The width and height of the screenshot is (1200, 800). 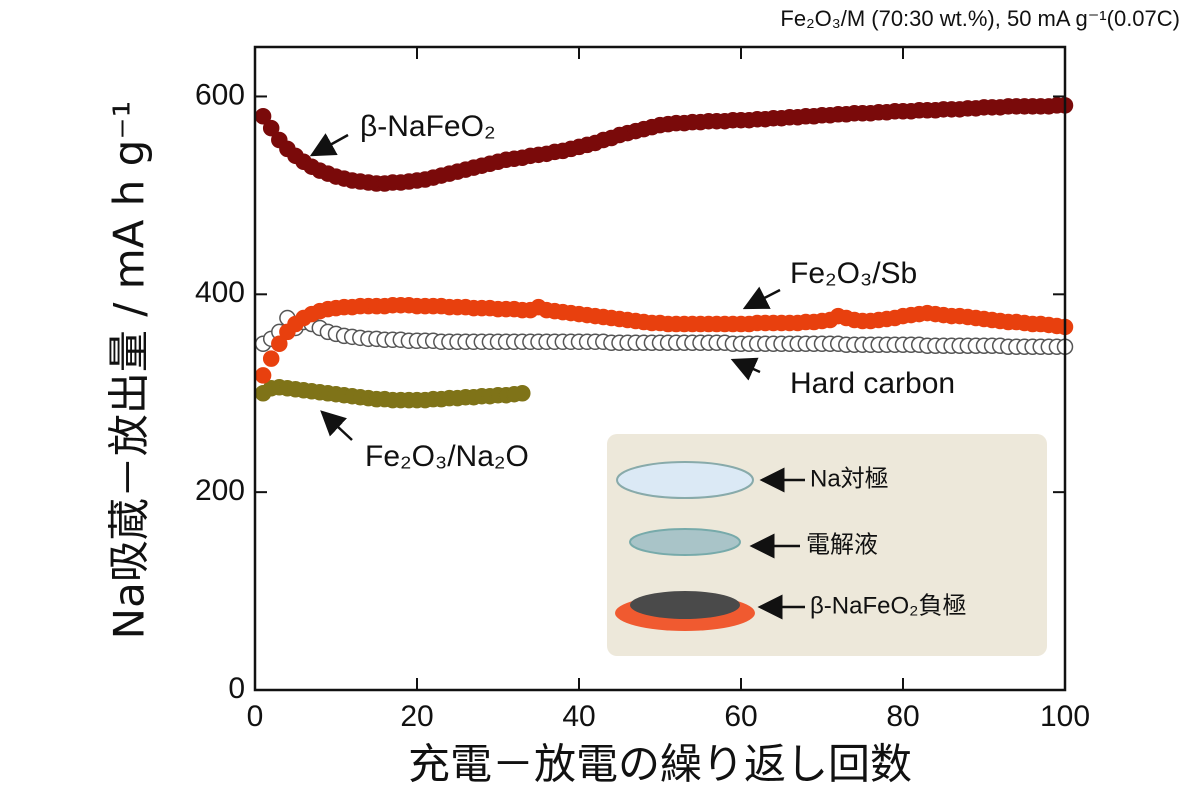 I want to click on x-axis-label: 充電－放電の繰り返し回数, so click(x=660, y=764).